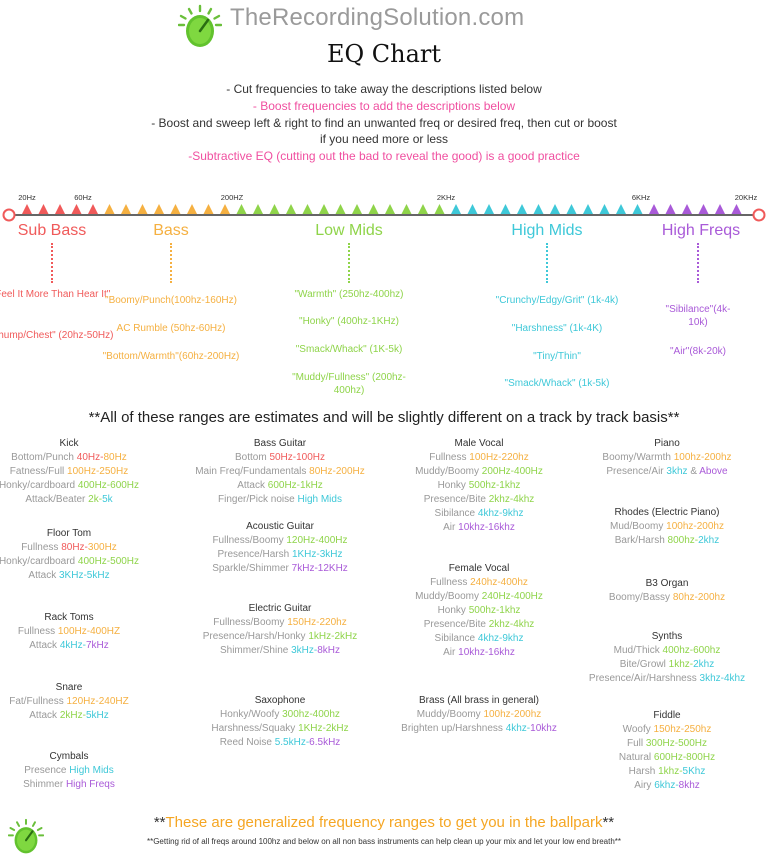 The image size is (768, 862). What do you see at coordinates (280, 569) in the screenshot?
I see `instrument-setting: Sparkle/Shimmer 7kHz-12KHz` at bounding box center [280, 569].